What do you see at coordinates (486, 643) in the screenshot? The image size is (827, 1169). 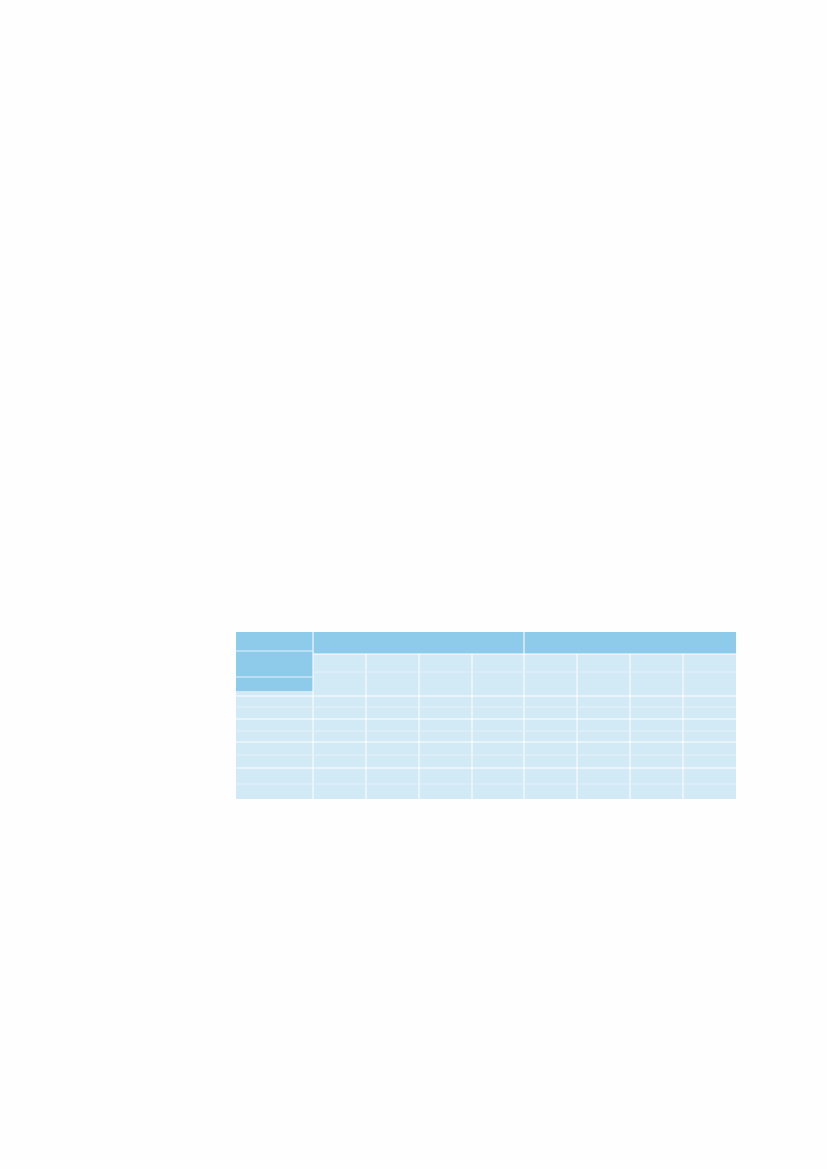 I see `header-row` at bounding box center [486, 643].